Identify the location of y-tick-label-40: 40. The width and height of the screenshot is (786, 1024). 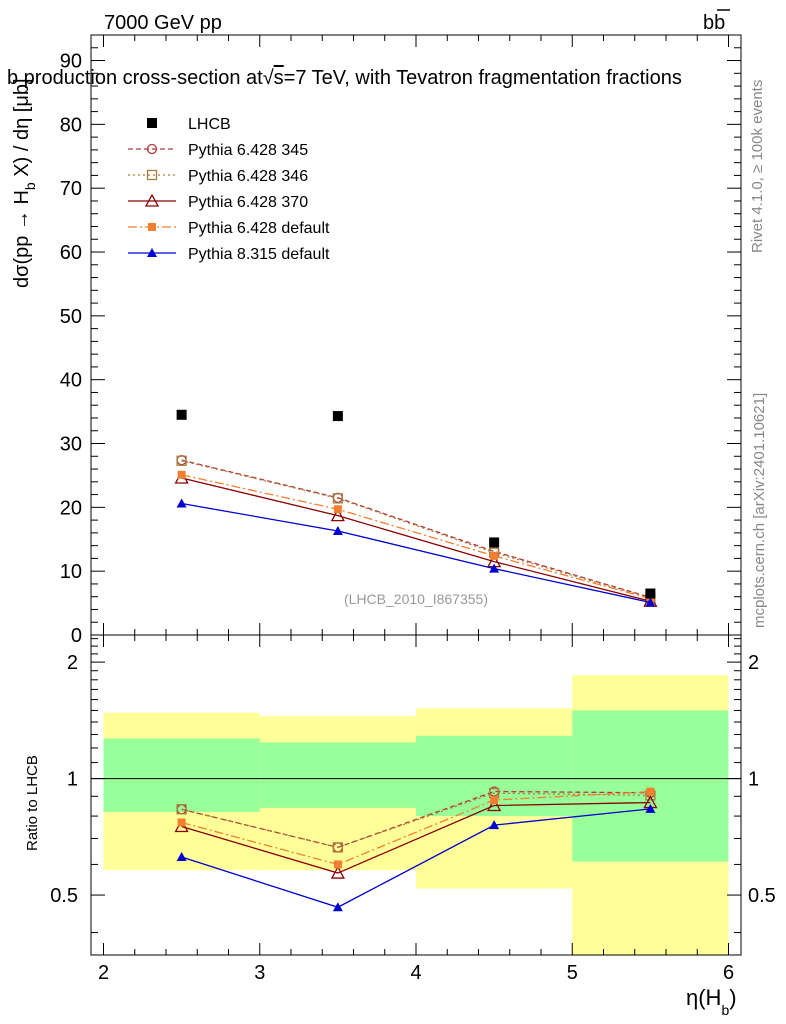
(71, 381).